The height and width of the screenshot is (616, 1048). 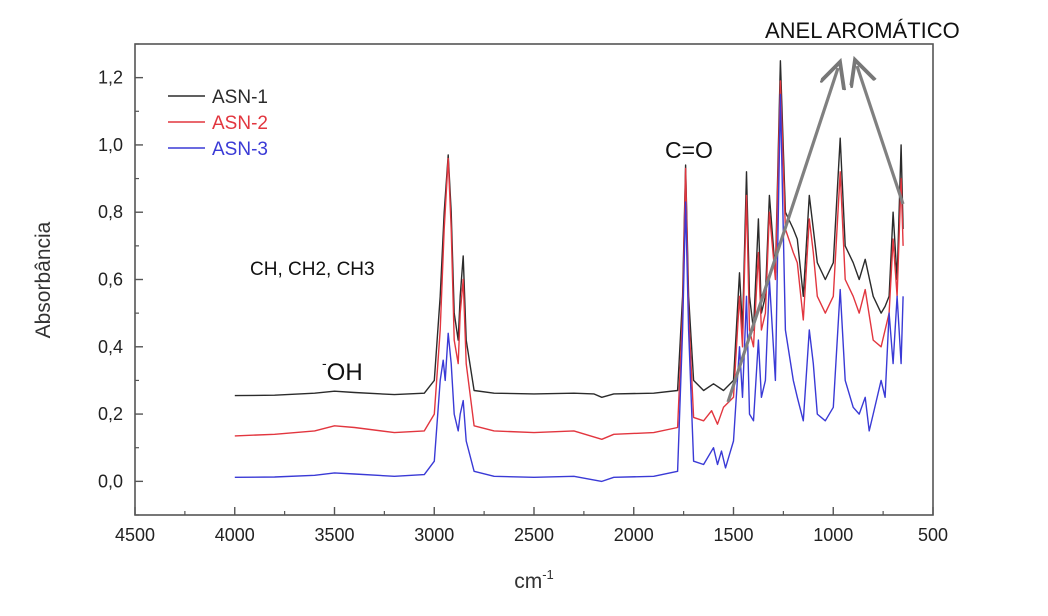 I want to click on x-tick-label: 1000, so click(x=833, y=535).